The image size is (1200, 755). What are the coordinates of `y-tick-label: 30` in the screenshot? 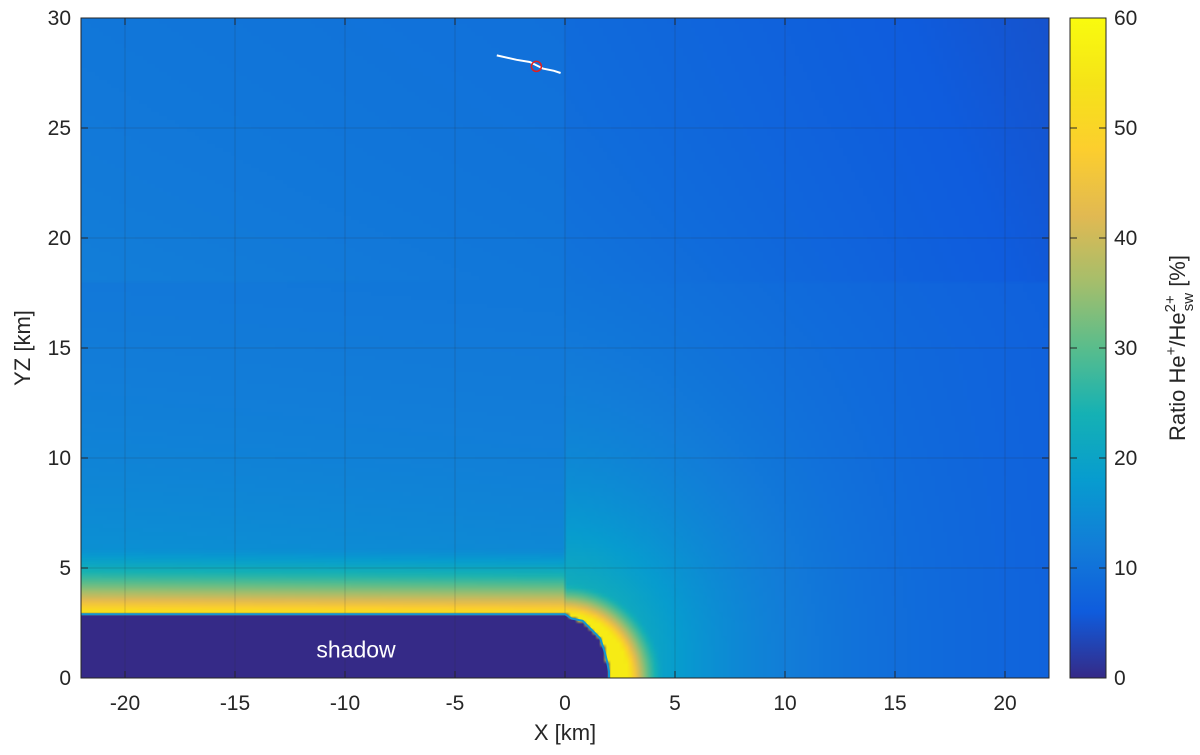 It's located at (59, 18).